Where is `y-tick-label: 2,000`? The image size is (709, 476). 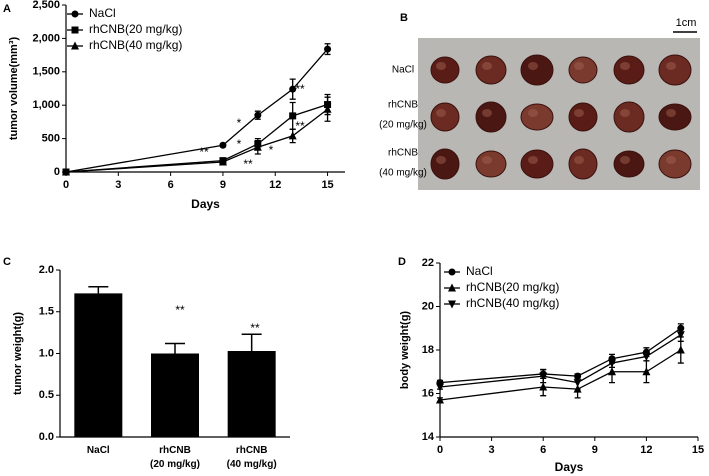
y-tick-label: 2,000 is located at coordinates (46, 38).